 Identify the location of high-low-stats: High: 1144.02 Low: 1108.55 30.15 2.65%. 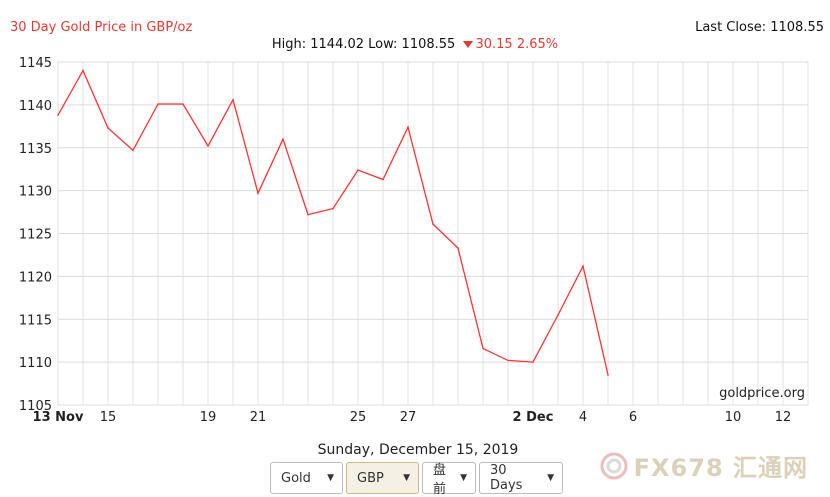
(415, 44).